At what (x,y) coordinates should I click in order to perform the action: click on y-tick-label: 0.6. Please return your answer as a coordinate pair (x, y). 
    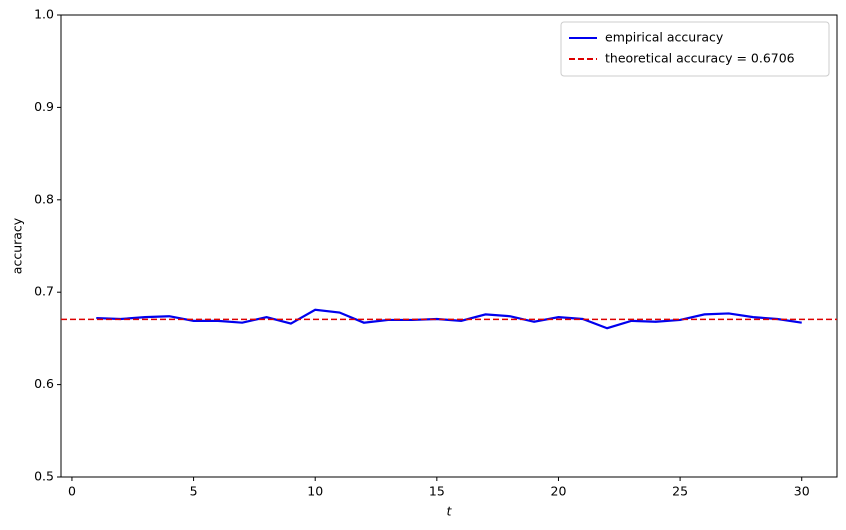
    Looking at the image, I should click on (44, 383).